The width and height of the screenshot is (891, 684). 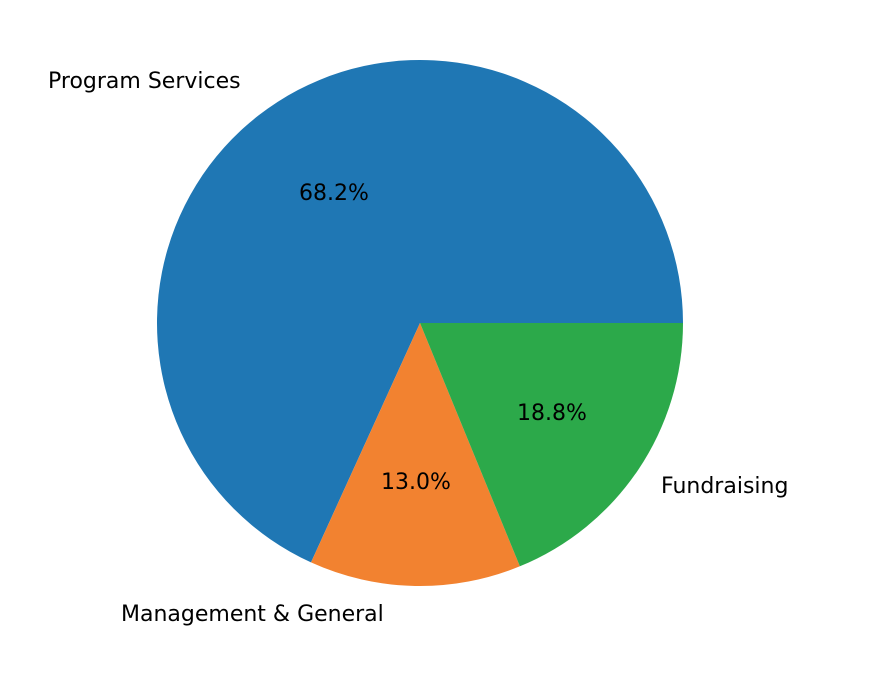 I want to click on slice-management-general, so click(x=415, y=454).